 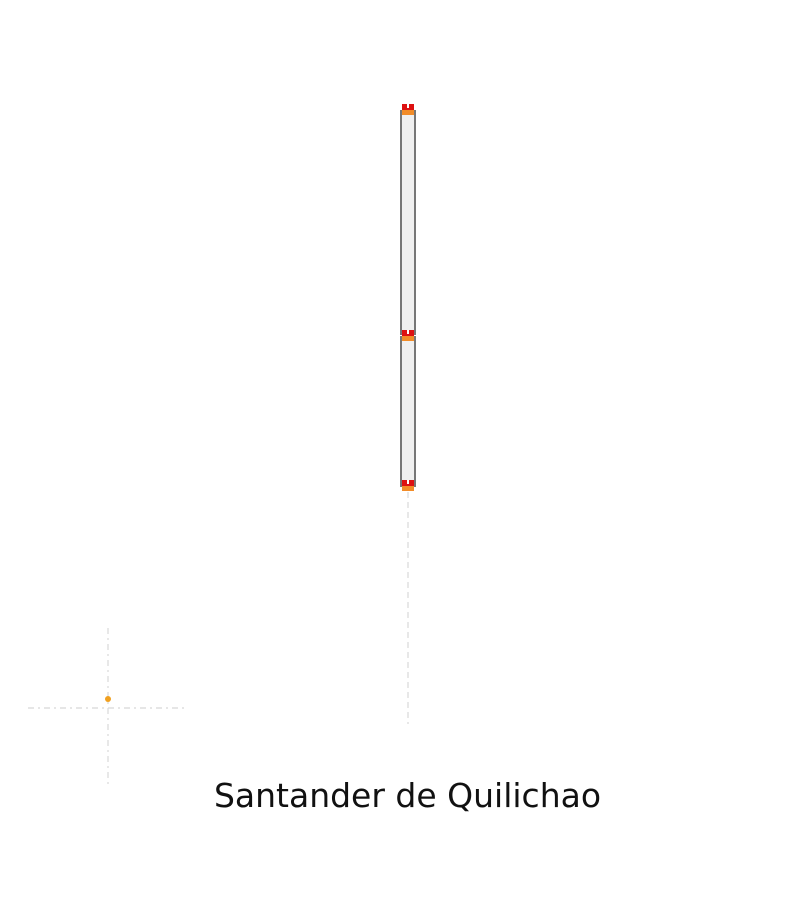 I want to click on bottom-marker-notch, so click(x=408, y=482).